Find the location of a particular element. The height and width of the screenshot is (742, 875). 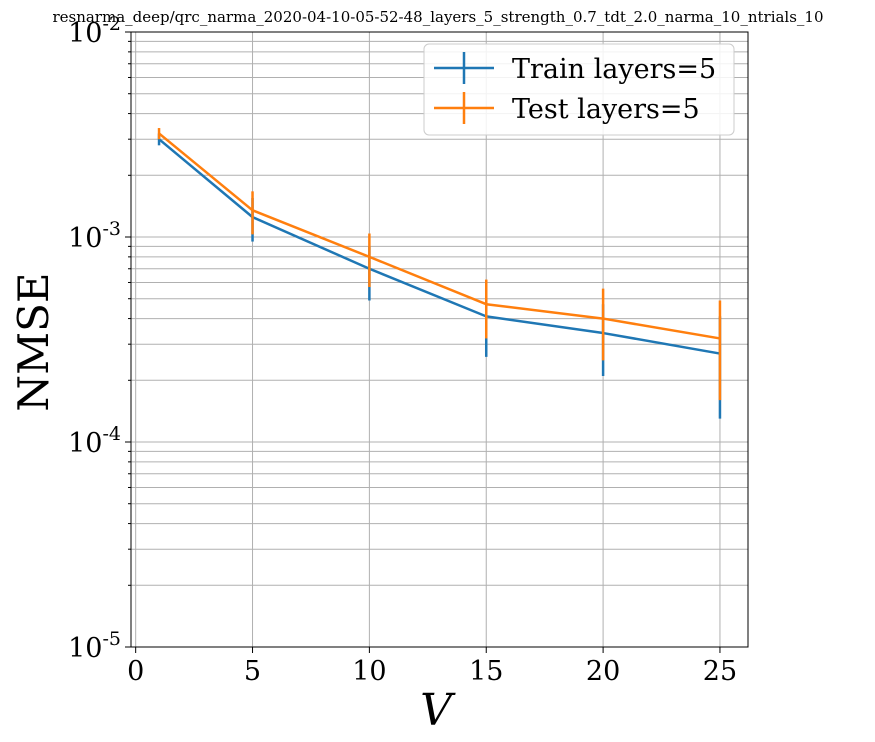

y-axis-label: NMSE is located at coordinates (33, 341).